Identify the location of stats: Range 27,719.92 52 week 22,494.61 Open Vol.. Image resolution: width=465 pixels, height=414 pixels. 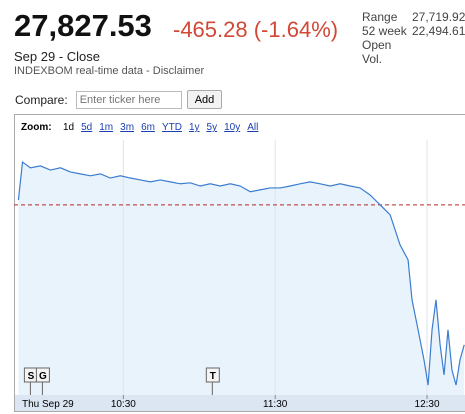
(413, 38).